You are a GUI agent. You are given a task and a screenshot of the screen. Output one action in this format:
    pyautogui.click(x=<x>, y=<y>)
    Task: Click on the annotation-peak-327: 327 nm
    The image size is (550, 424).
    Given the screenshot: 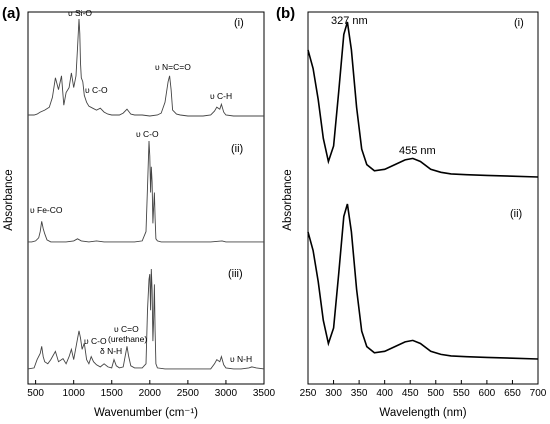 What is the action you would take?
    pyautogui.click(x=349, y=21)
    